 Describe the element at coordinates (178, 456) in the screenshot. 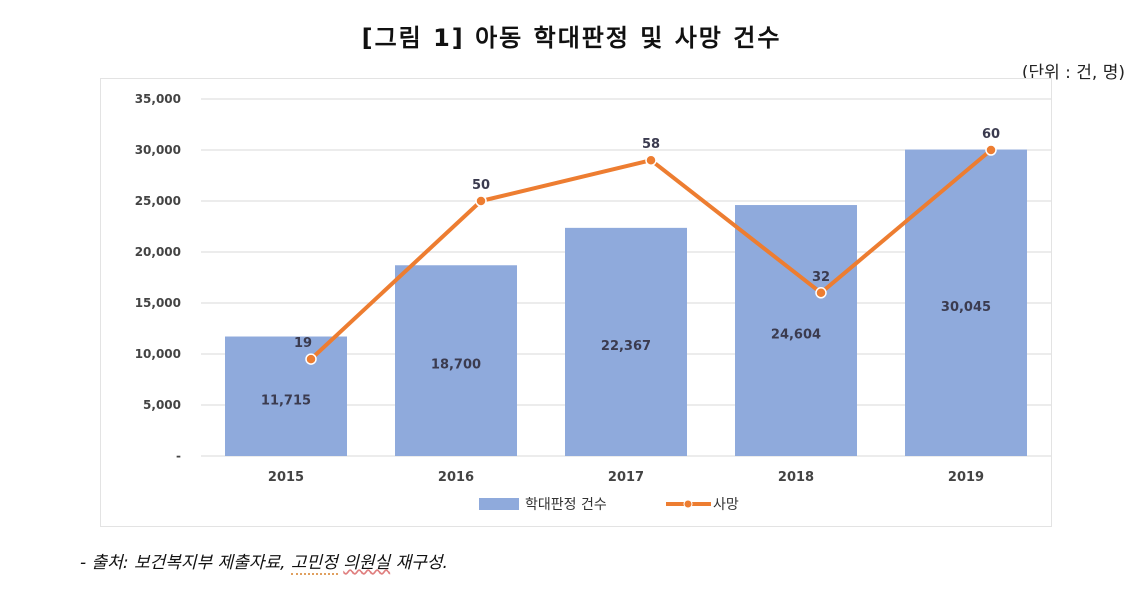

I see `y-left-tick-label: -` at that location.